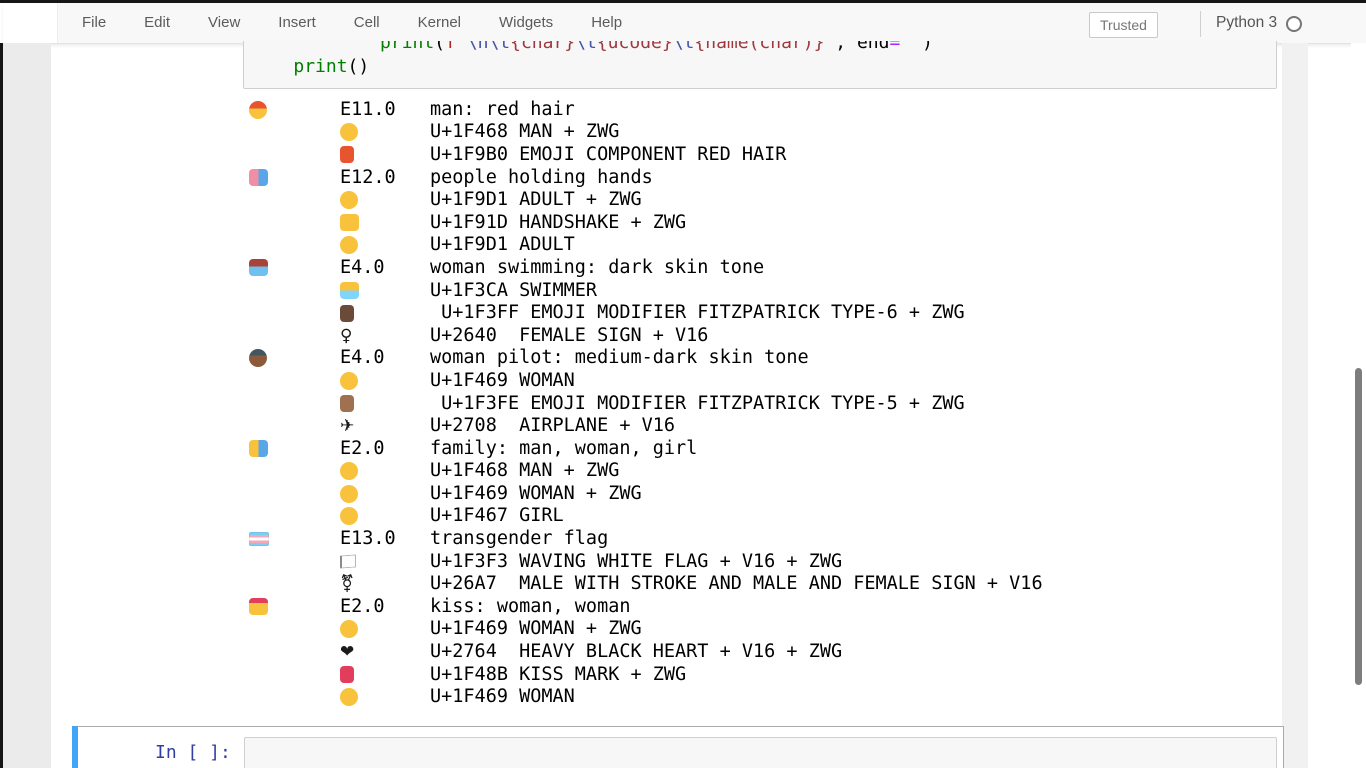 The image size is (1366, 768). I want to click on emoji-description: people holding hands, so click(541, 177).